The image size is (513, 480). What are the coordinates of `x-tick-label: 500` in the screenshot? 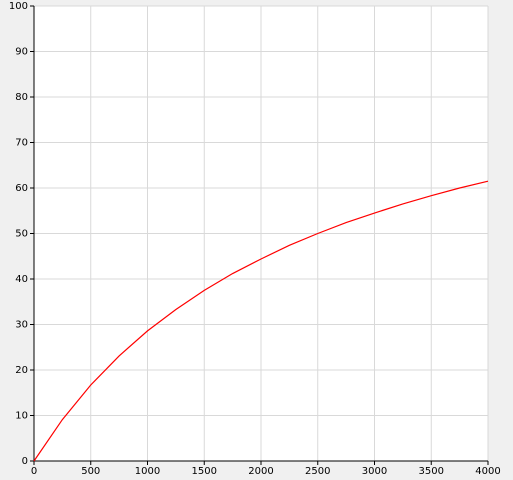 It's located at (90, 471).